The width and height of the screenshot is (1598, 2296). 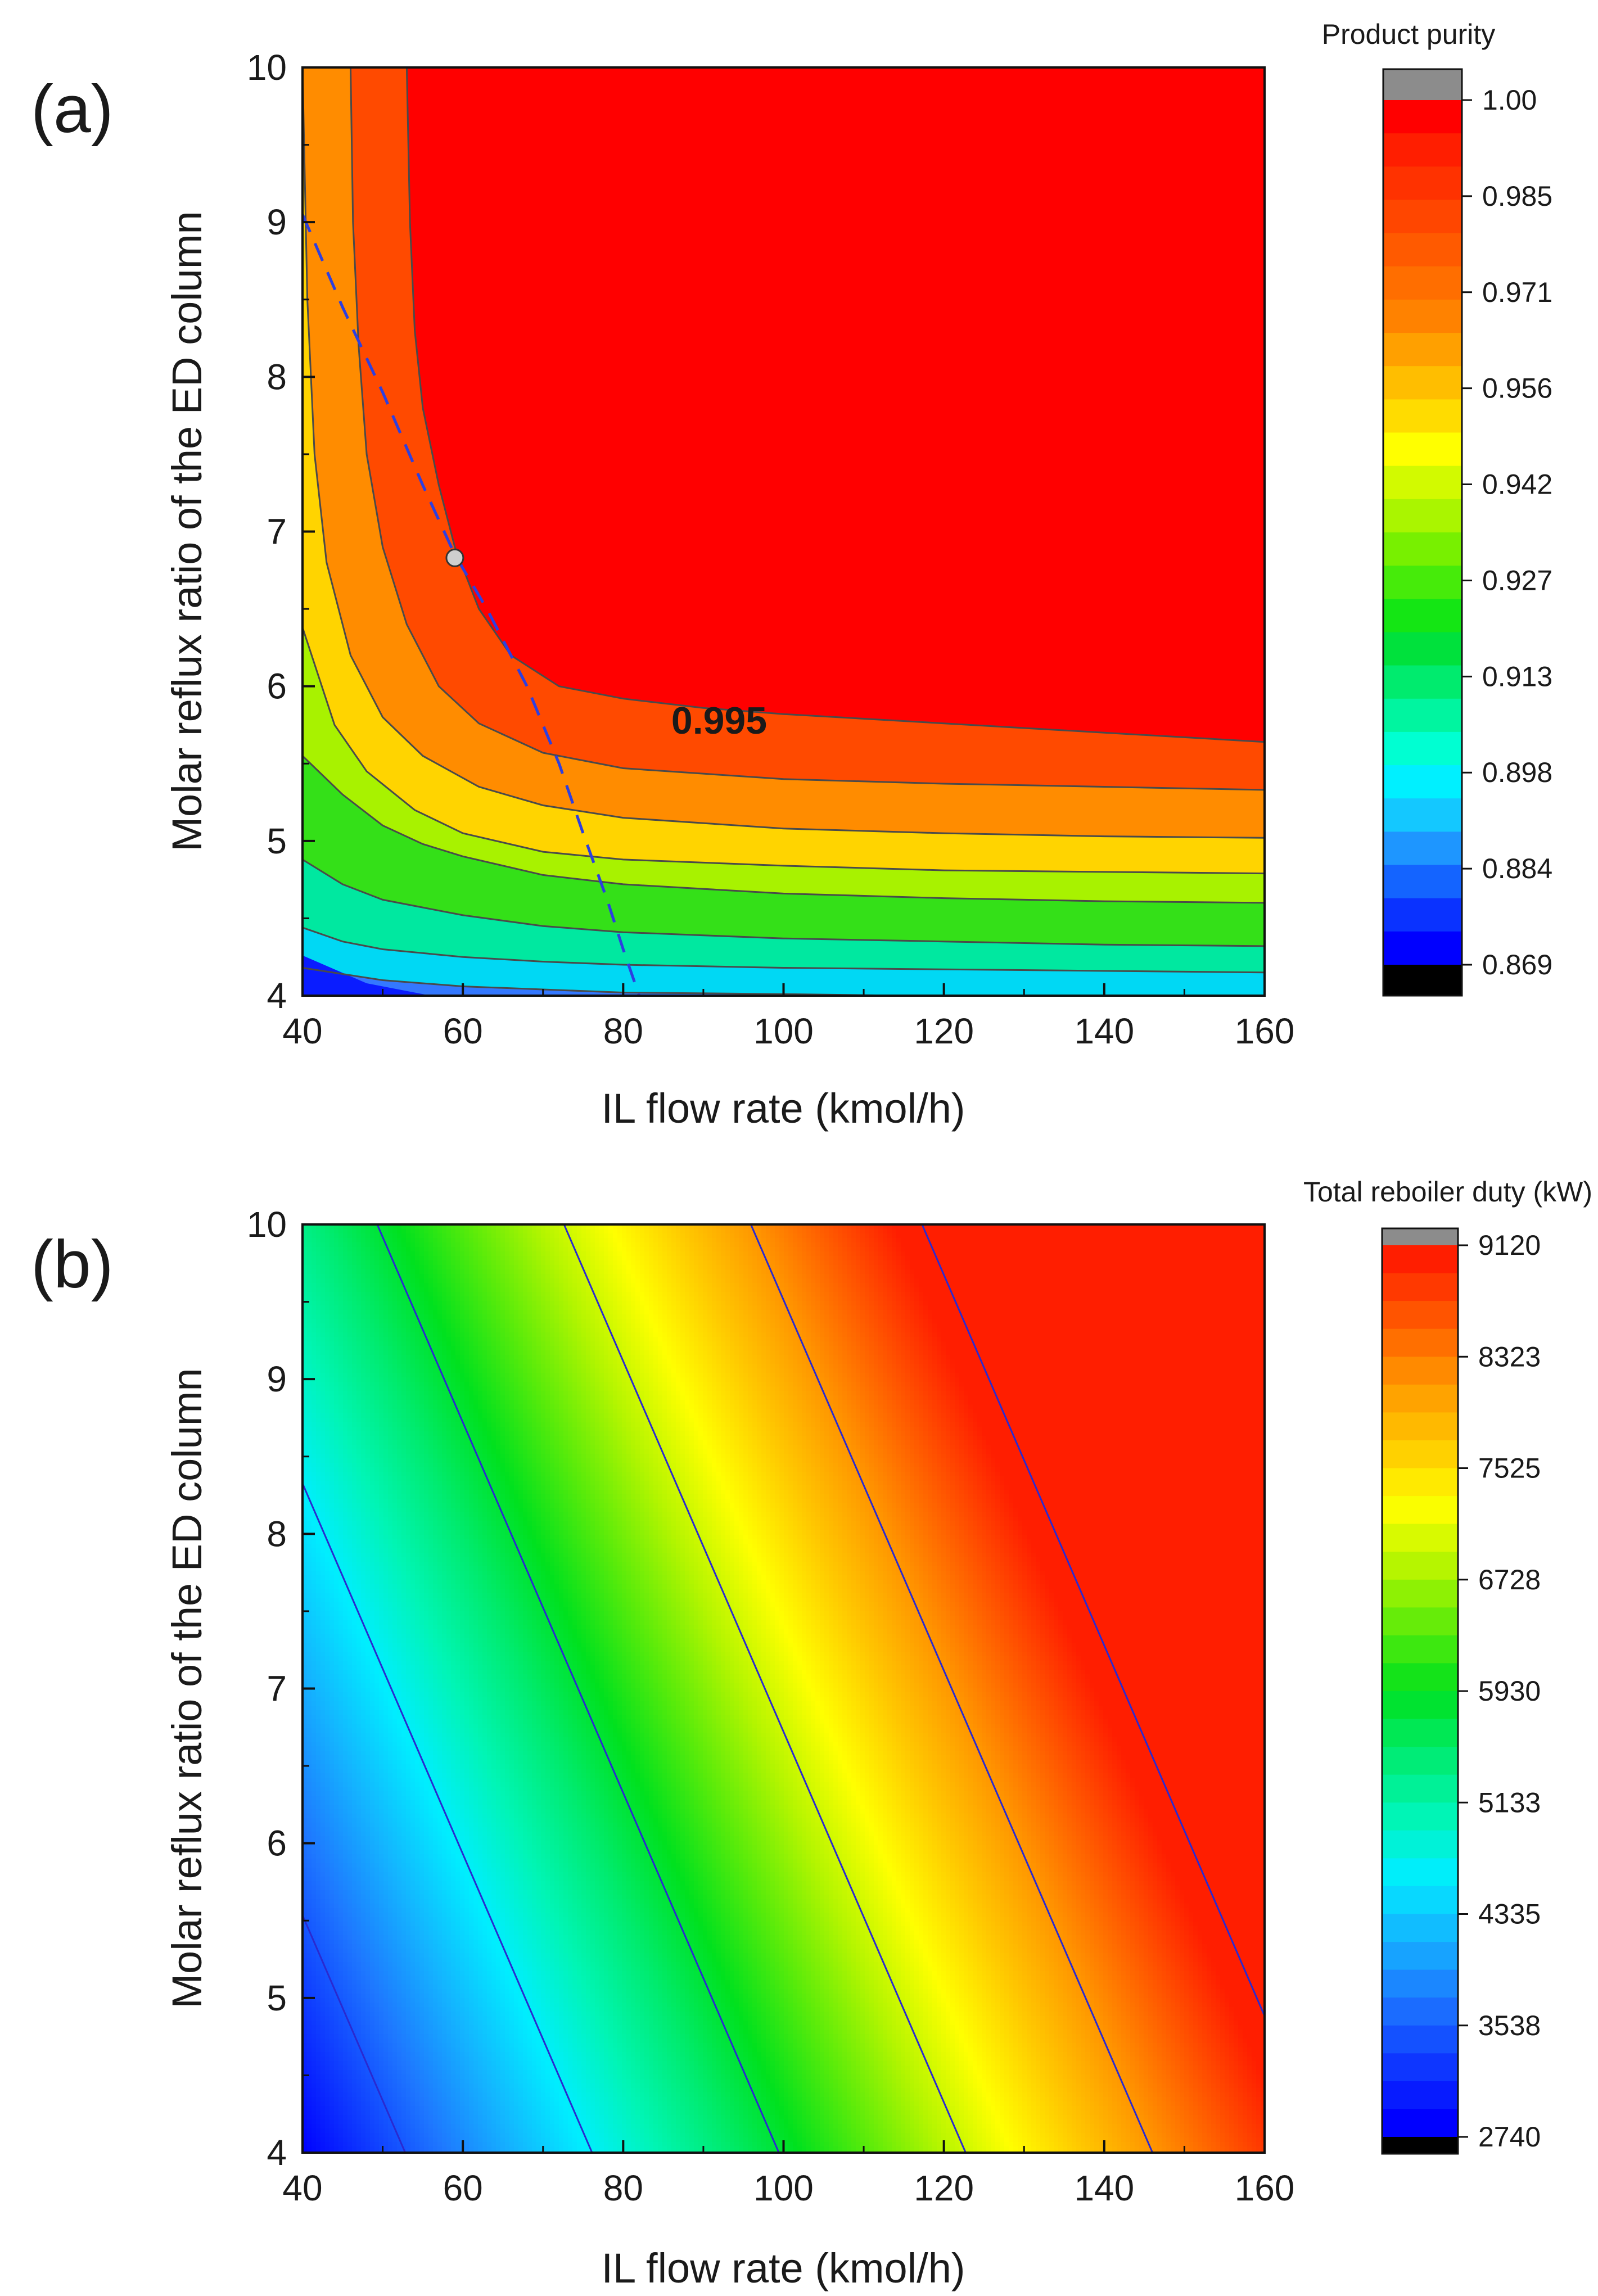 What do you see at coordinates (1422, 882) in the screenshot?
I see `a-colorbar-band` at bounding box center [1422, 882].